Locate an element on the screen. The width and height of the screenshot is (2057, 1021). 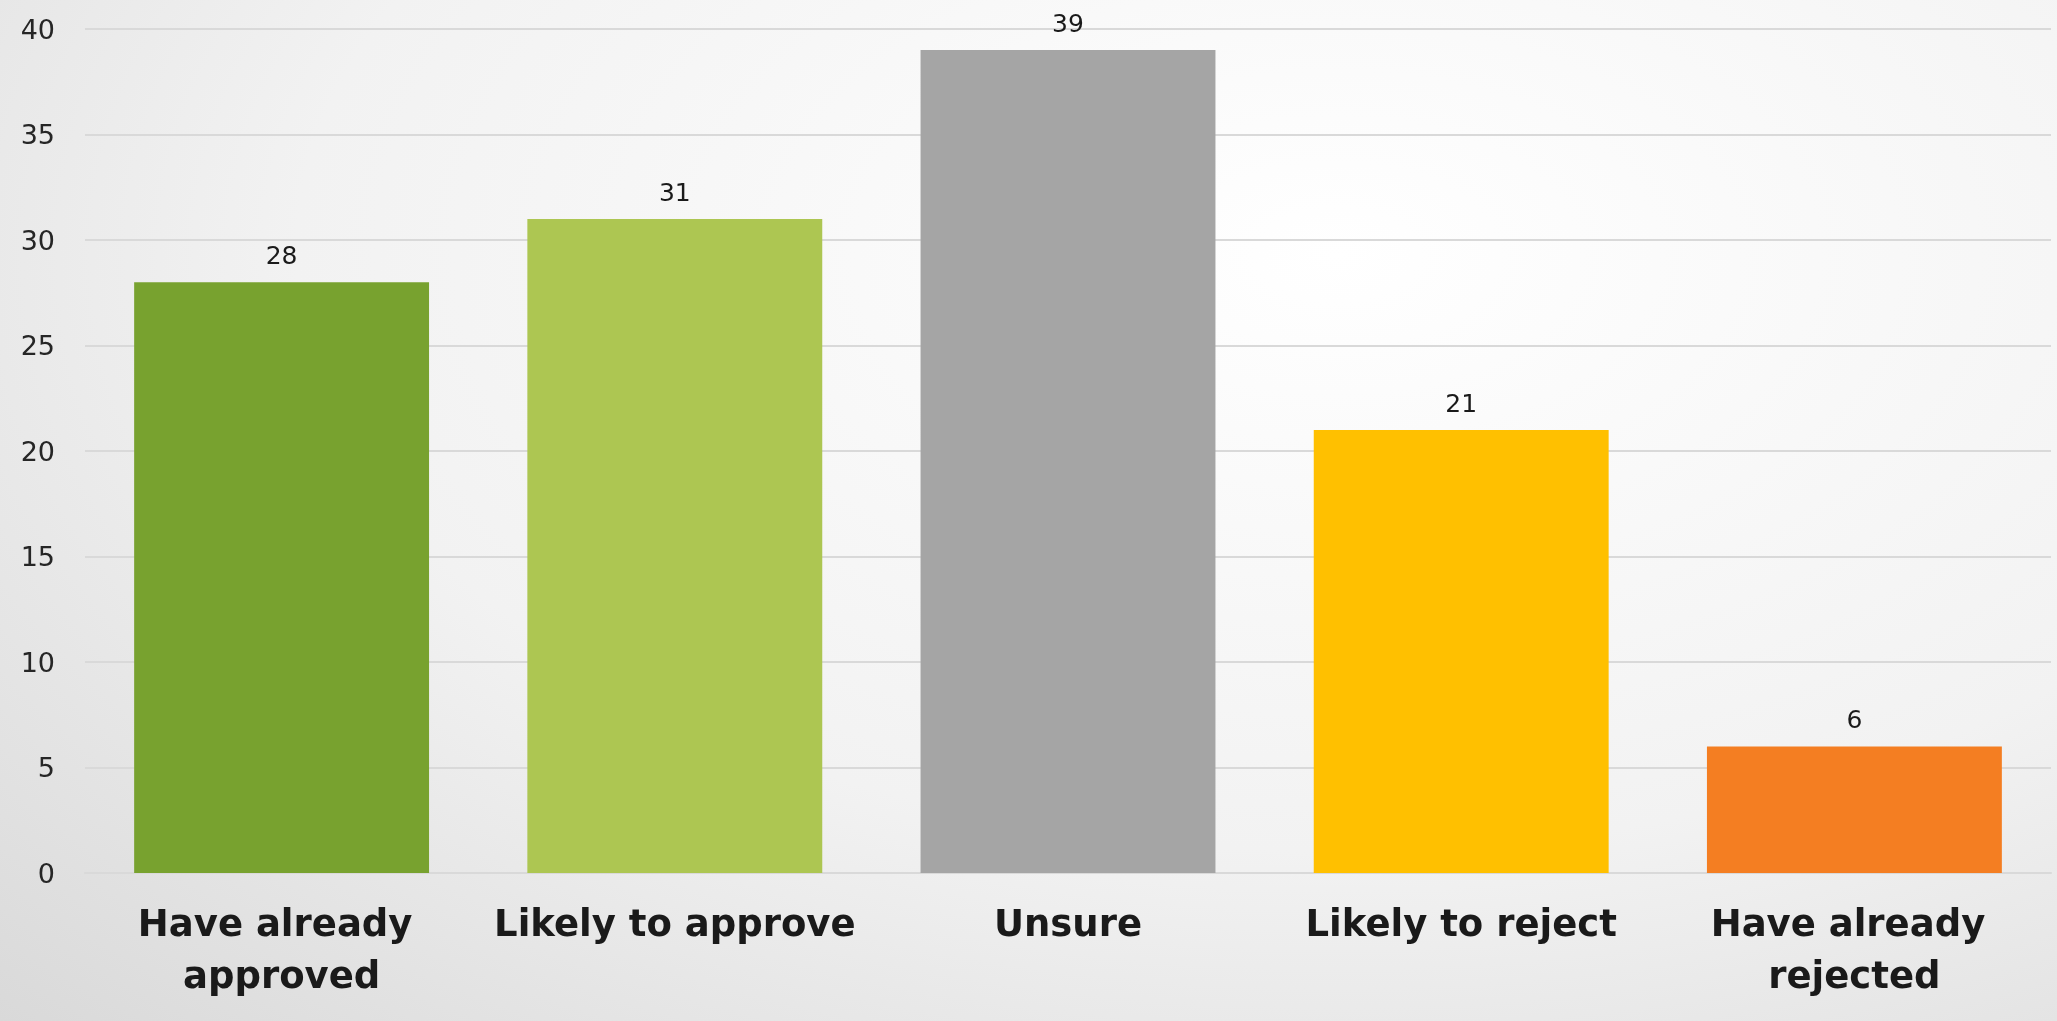
y-tick-label: 10 is located at coordinates (37, 662).